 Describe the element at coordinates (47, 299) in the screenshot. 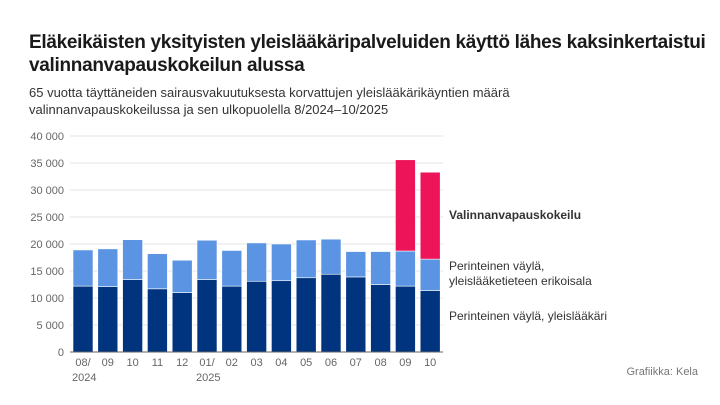

I see `y-tick-label: 10 000` at that location.